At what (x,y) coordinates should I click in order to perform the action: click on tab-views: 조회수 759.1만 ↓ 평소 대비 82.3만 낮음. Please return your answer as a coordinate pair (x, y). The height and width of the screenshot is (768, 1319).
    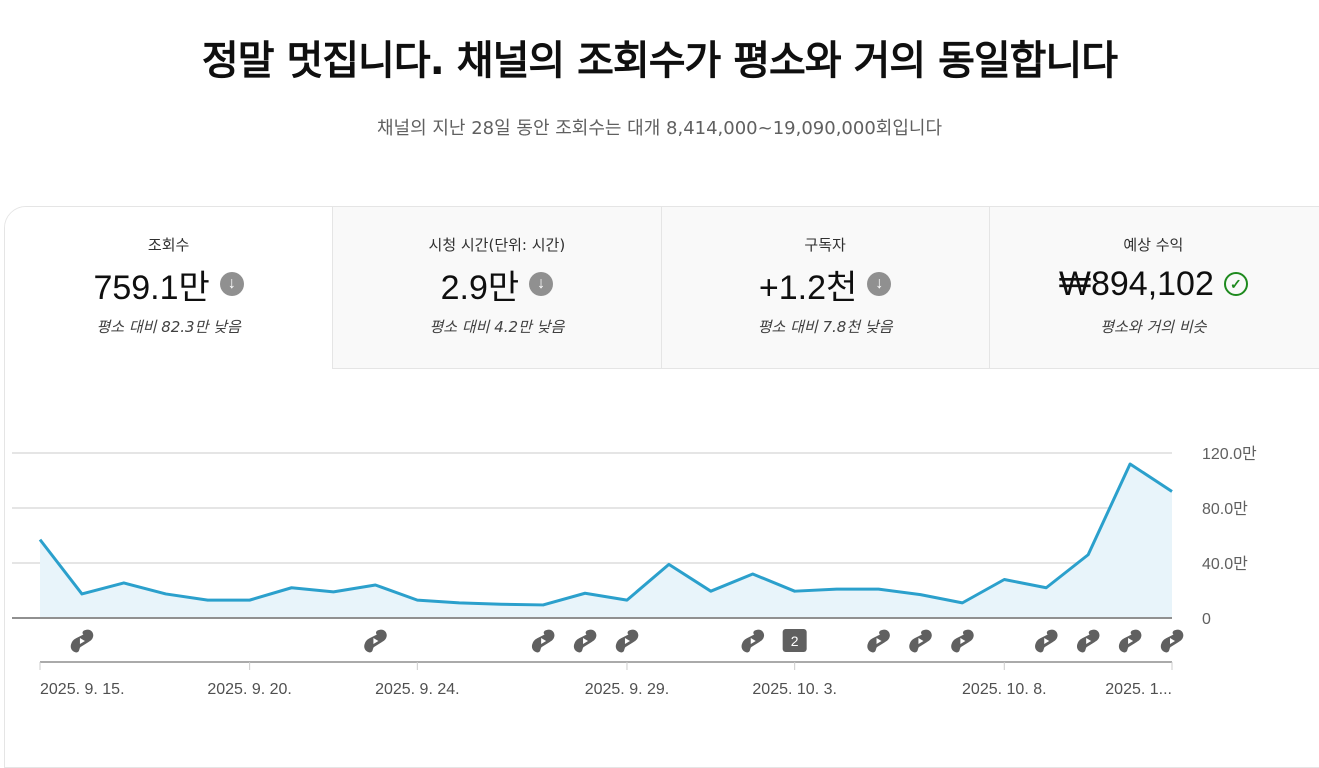
    Looking at the image, I should click on (169, 288).